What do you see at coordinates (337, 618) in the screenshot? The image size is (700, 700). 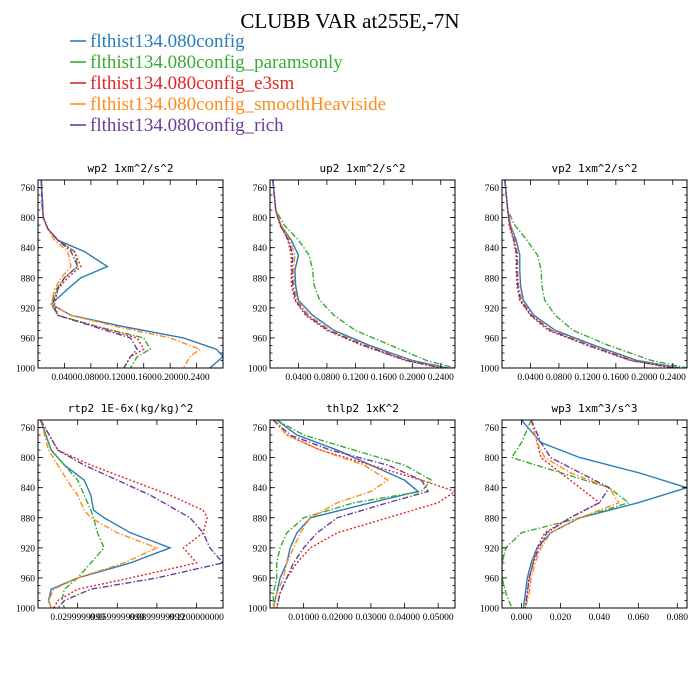 I see `x-tick-label: 0.02000` at bounding box center [337, 618].